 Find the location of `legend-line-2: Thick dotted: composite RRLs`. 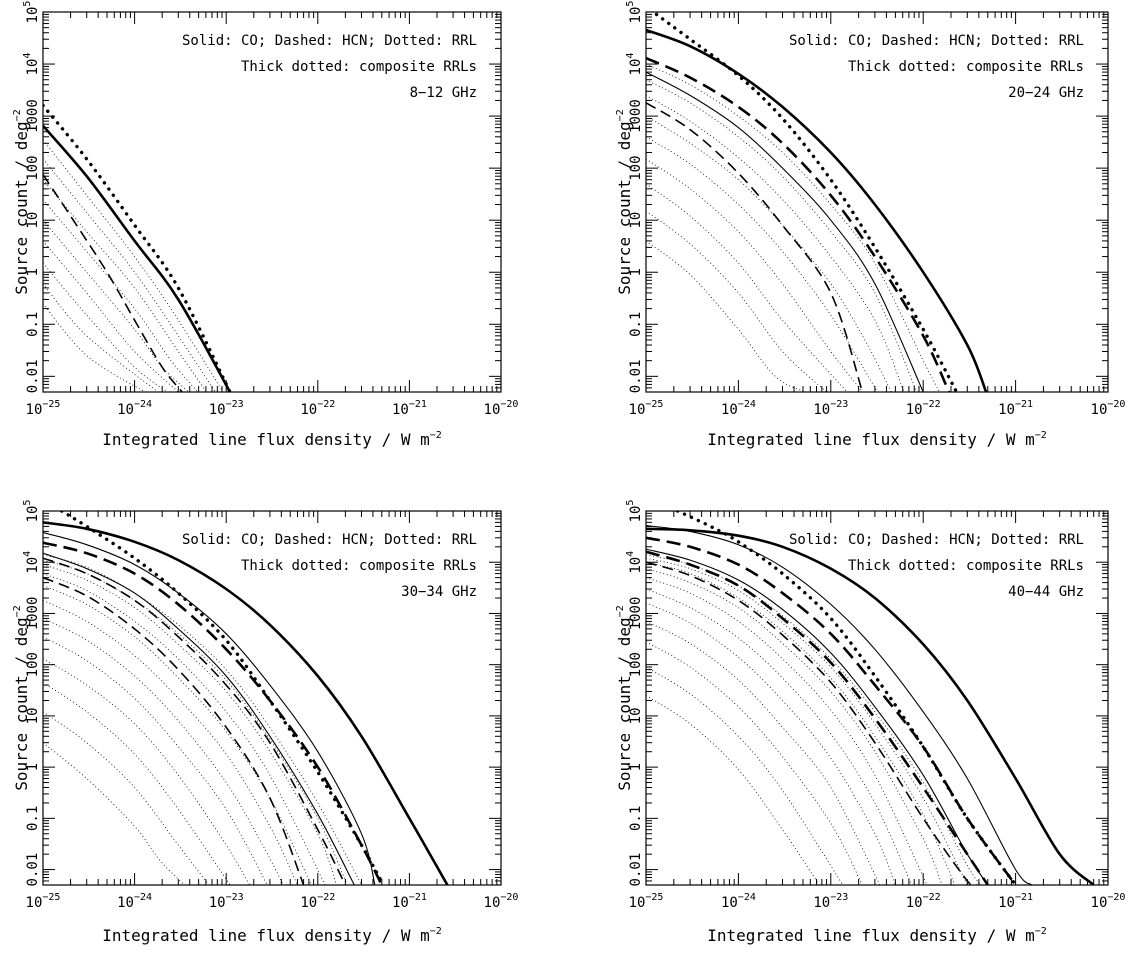

legend-line-2: Thick dotted: composite RRLs is located at coordinates (359, 67).